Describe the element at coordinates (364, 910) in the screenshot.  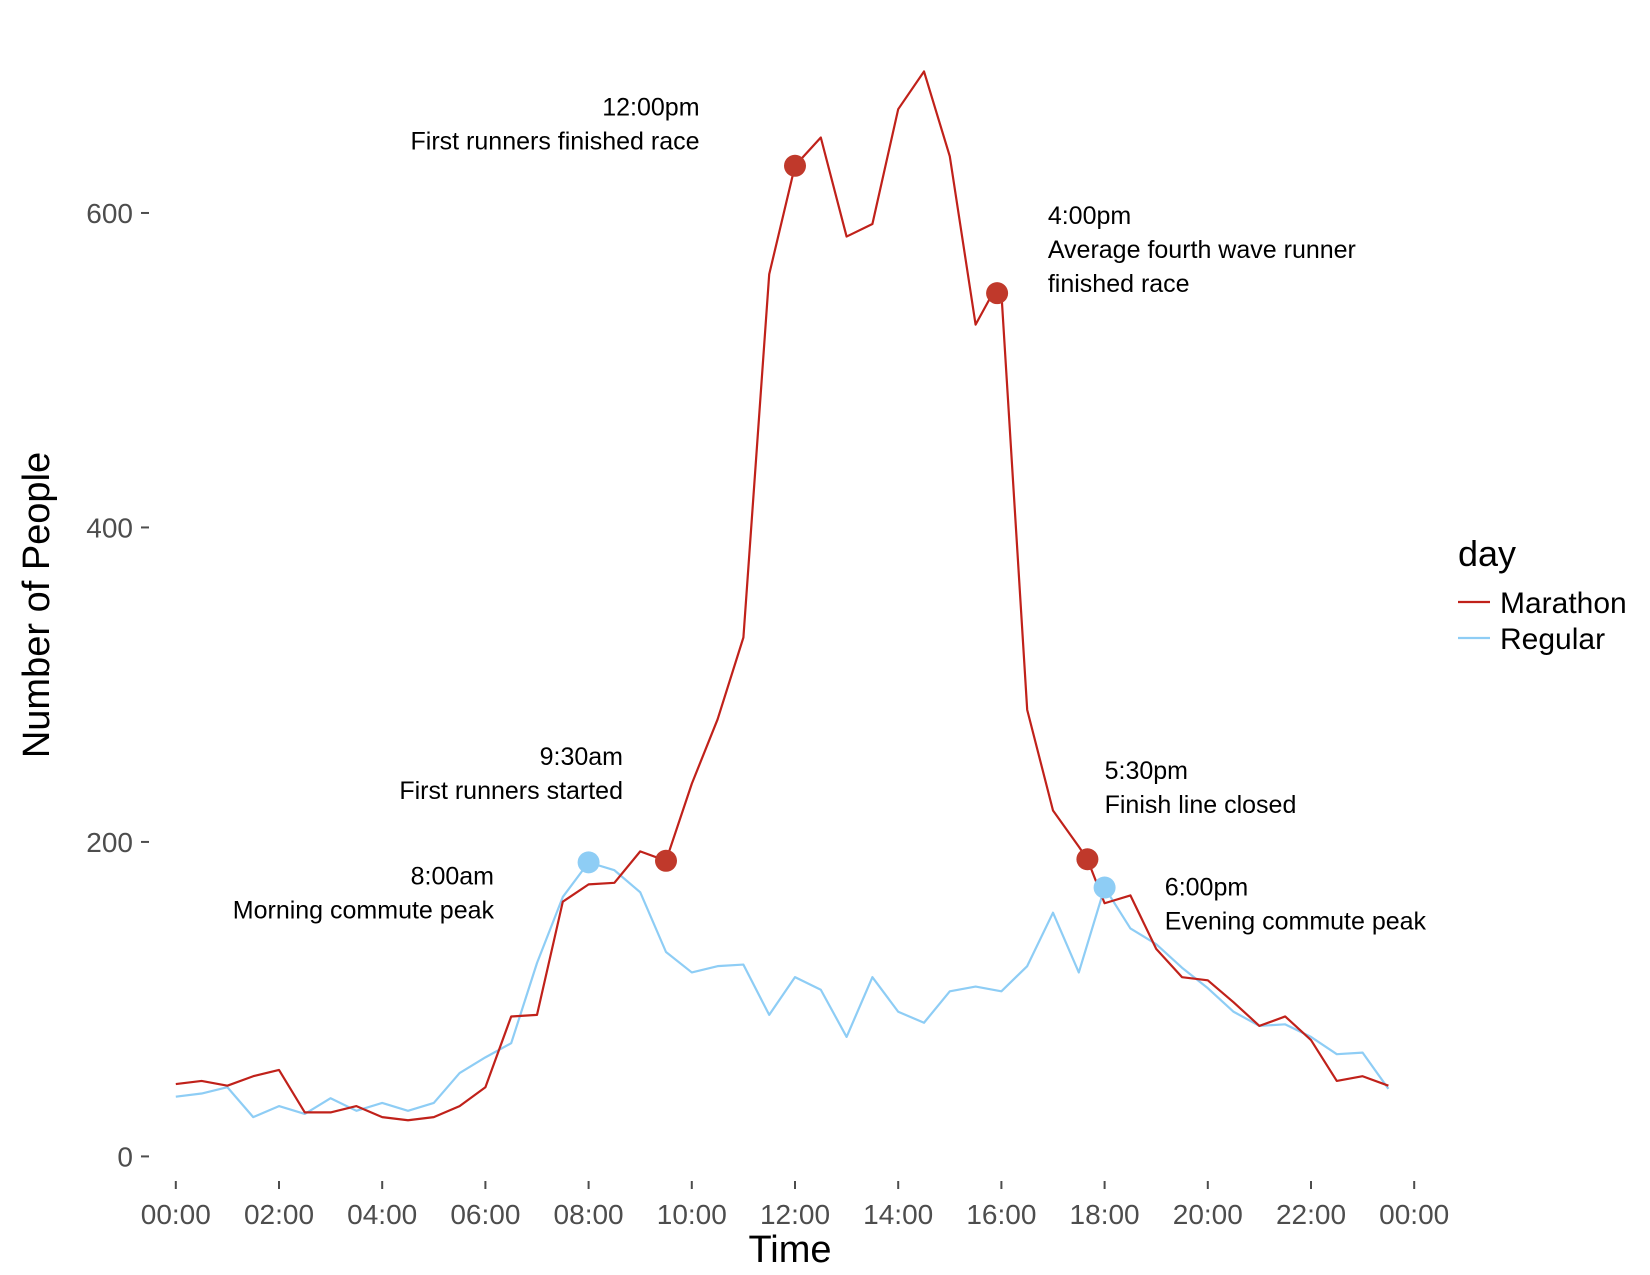
I see `annotation-text: Morning commute peak` at that location.